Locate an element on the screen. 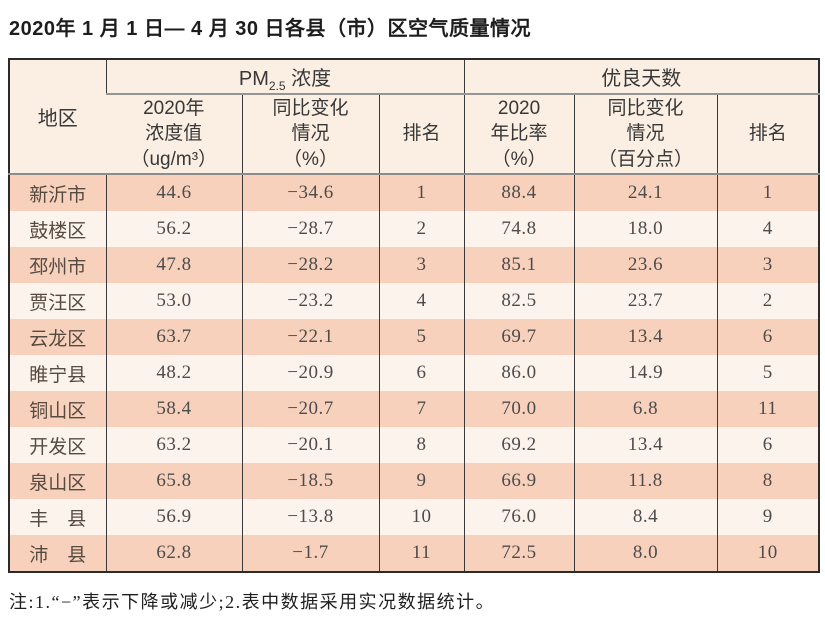 The width and height of the screenshot is (825, 620). column-header-yoy-change-points: 同比变化 情况 （百分点） is located at coordinates (645, 134).